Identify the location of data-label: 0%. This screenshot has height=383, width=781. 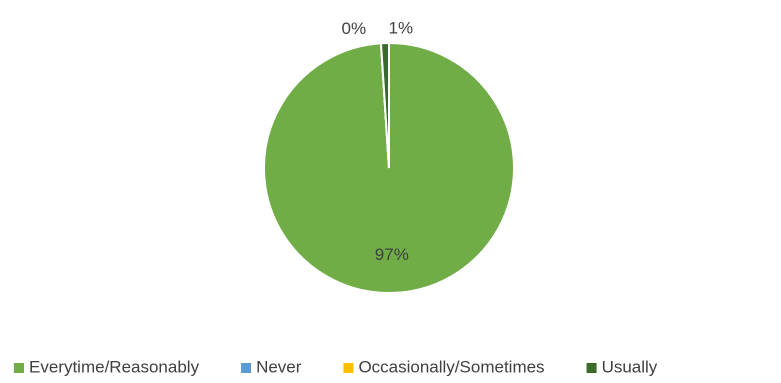
(354, 28).